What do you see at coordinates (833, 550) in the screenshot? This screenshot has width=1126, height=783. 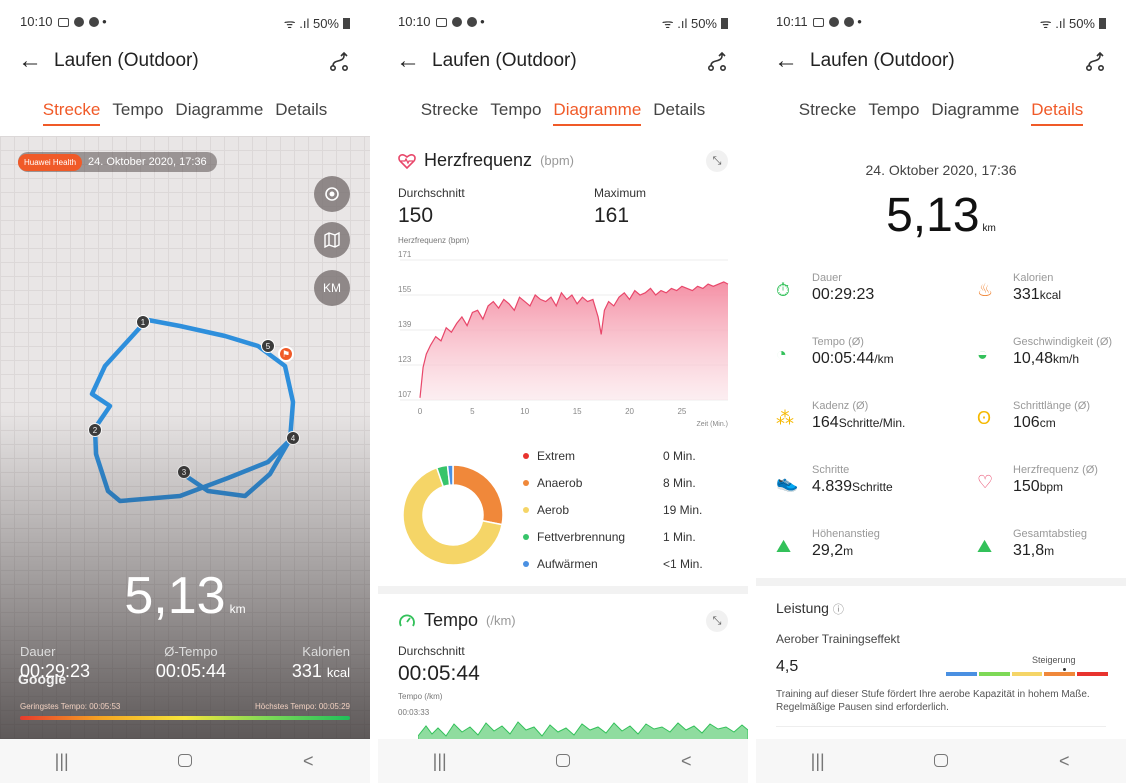 I see `detail-value: 29,2m` at bounding box center [833, 550].